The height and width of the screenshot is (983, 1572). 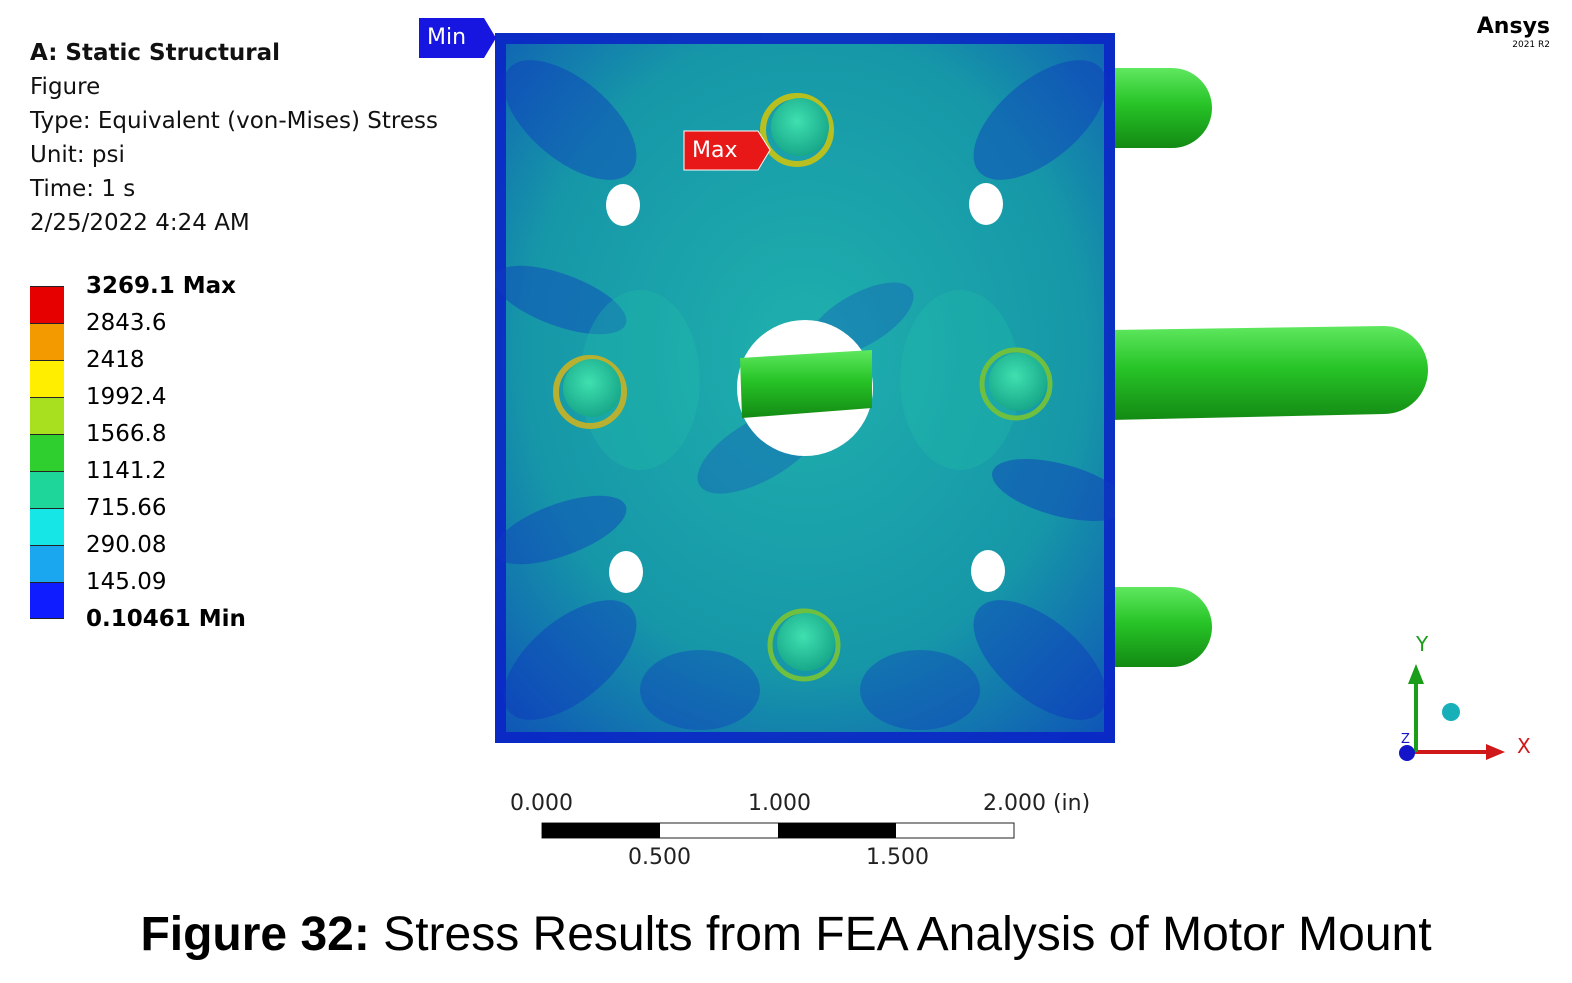 I want to click on caption-label: Figure 32:, so click(x=255, y=934).